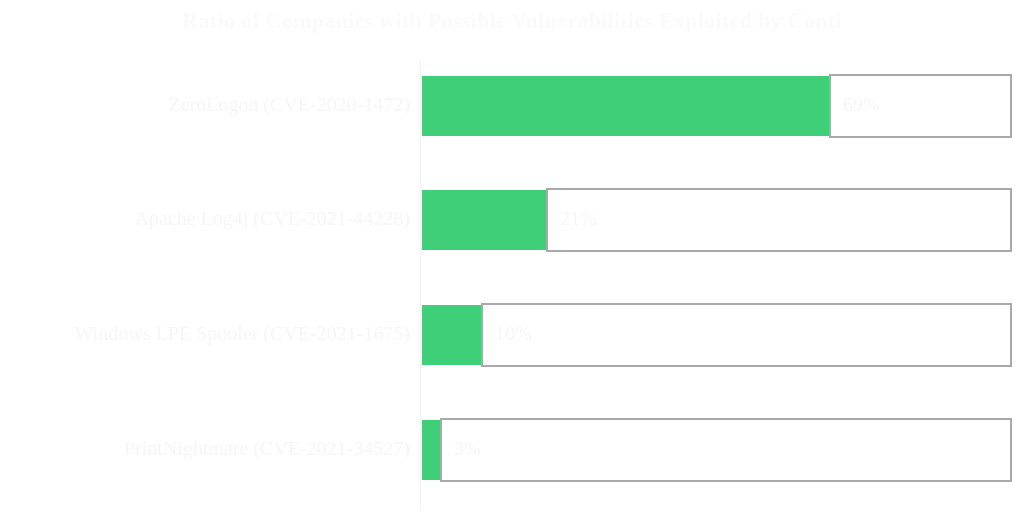  I want to click on bar-row: Windows LPE Spooler (CVE-2021-1675) 10%, so click(512, 335).